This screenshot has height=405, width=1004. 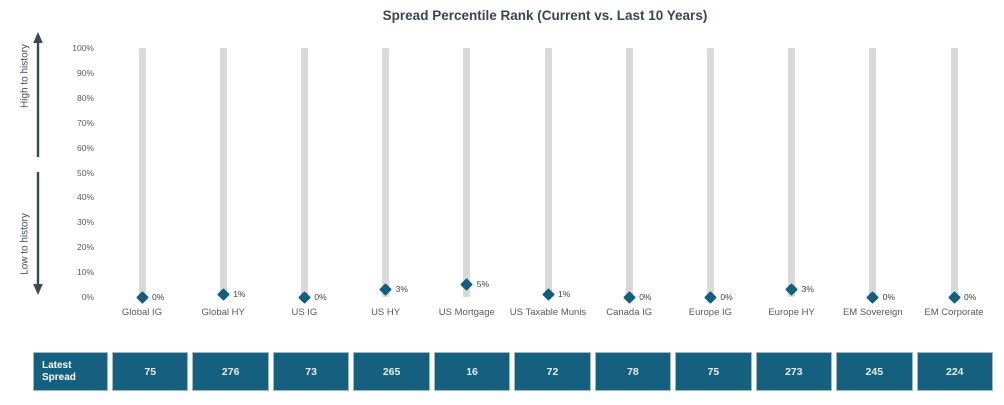 What do you see at coordinates (85, 97) in the screenshot?
I see `y-axis-tick: 80%` at bounding box center [85, 97].